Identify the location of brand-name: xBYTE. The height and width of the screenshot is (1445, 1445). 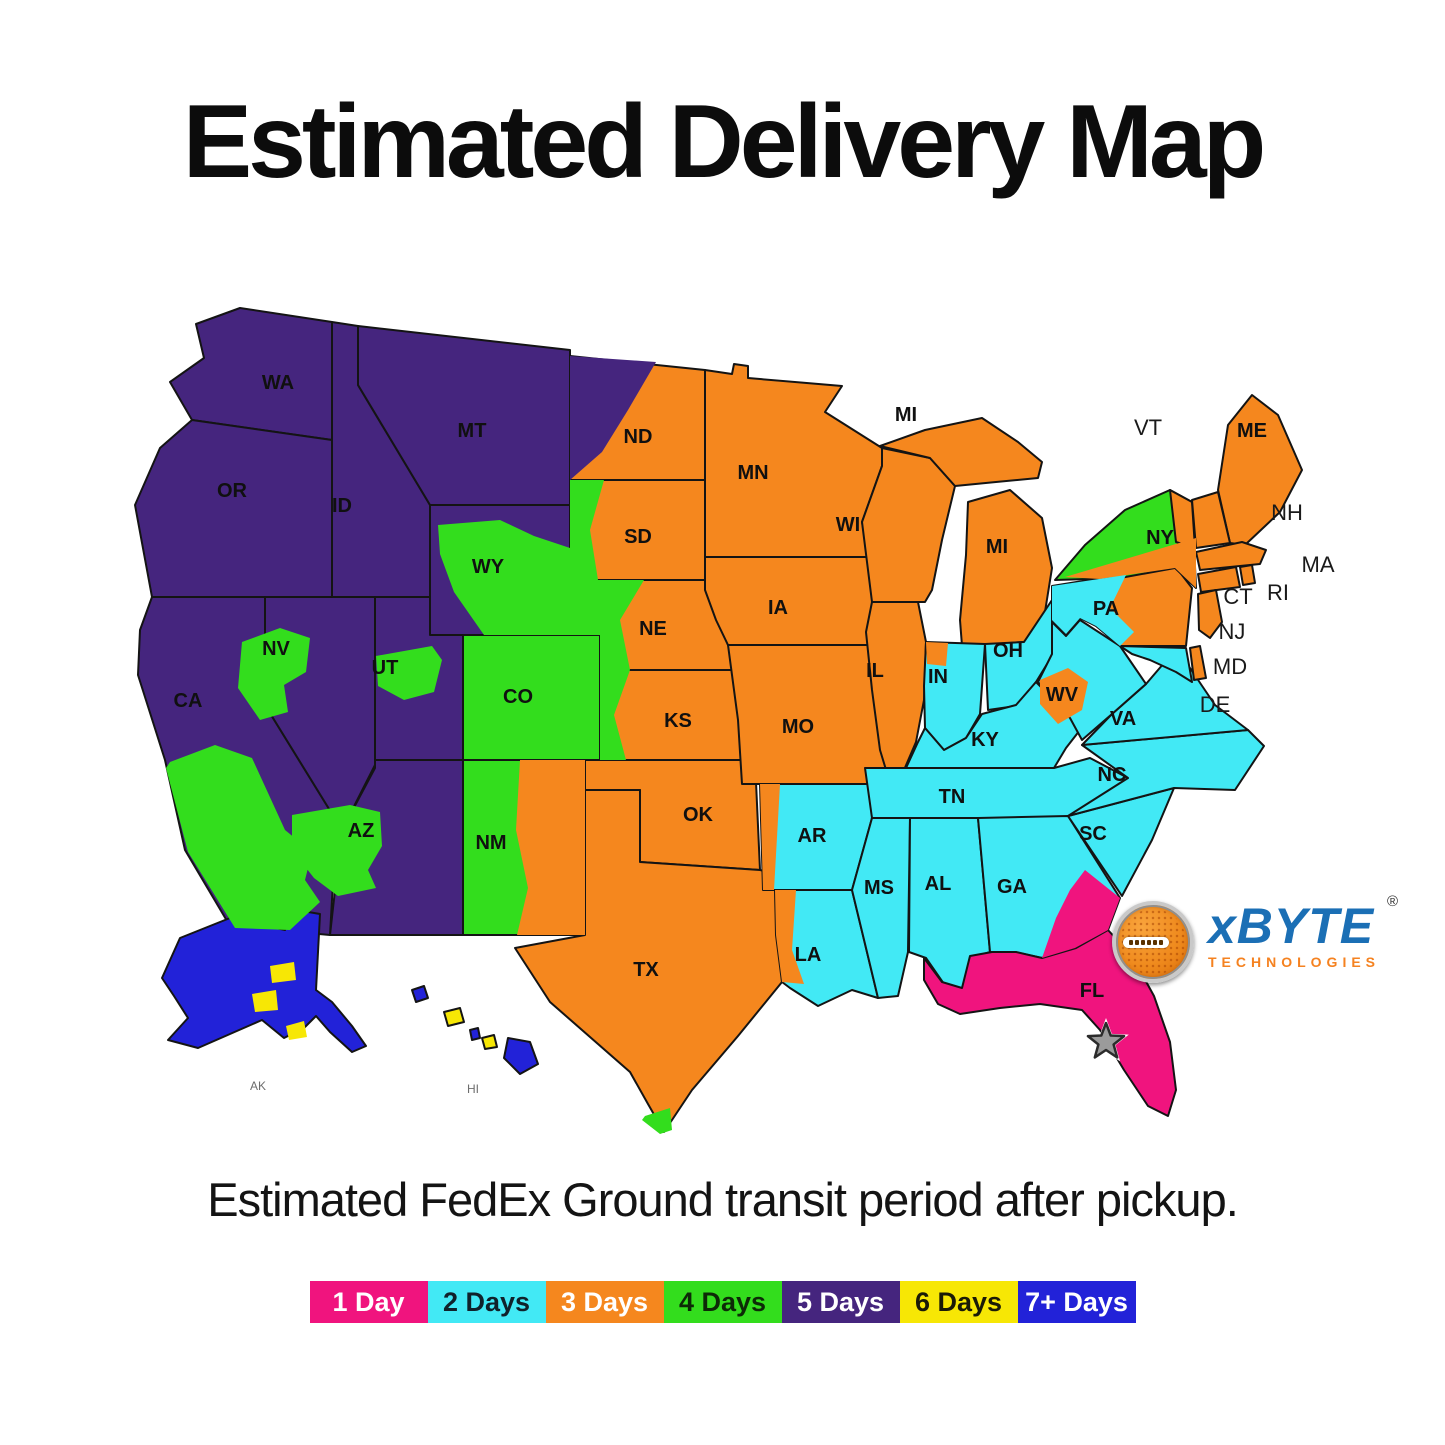
(1291, 926).